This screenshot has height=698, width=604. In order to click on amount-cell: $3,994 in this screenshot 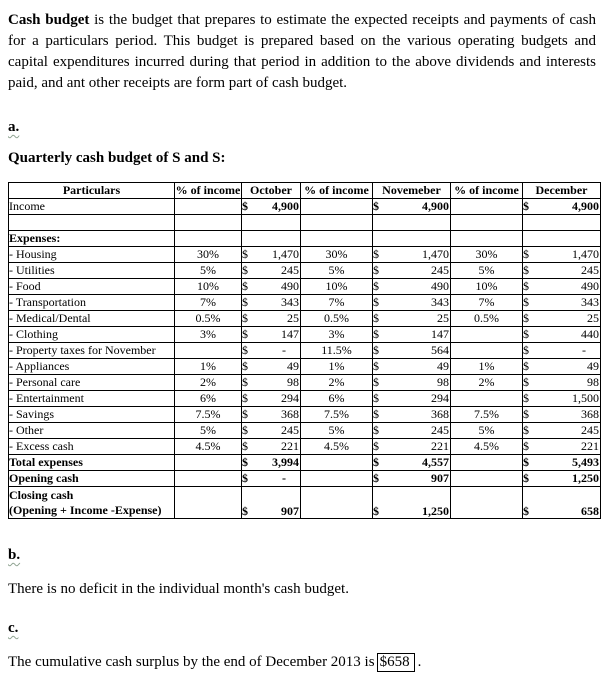, I will do `click(271, 462)`.